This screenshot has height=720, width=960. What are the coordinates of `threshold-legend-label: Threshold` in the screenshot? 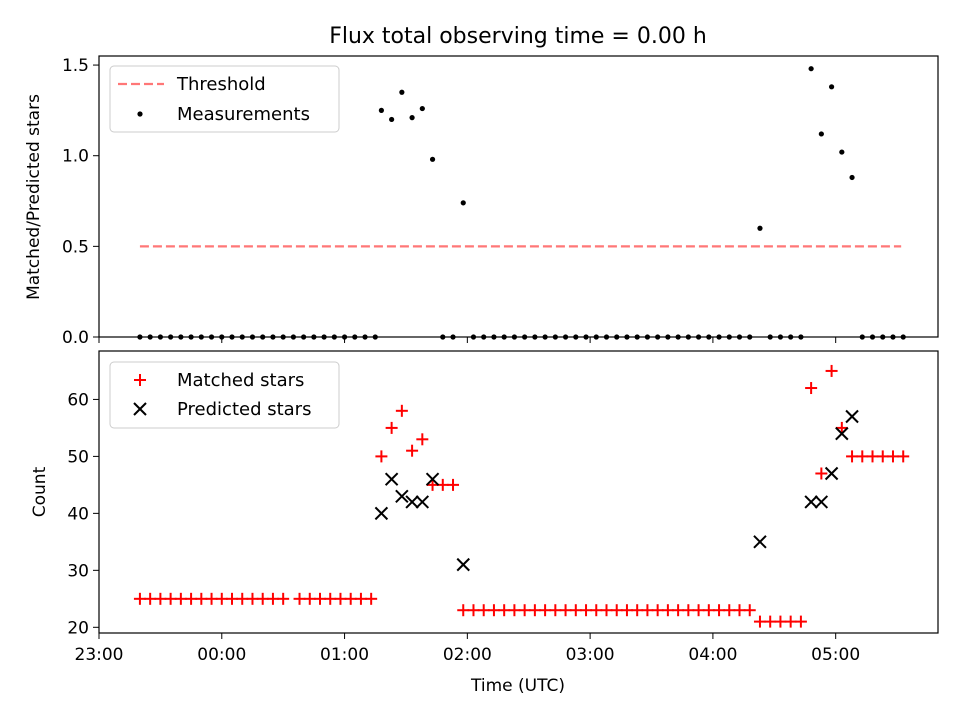 It's located at (221, 84).